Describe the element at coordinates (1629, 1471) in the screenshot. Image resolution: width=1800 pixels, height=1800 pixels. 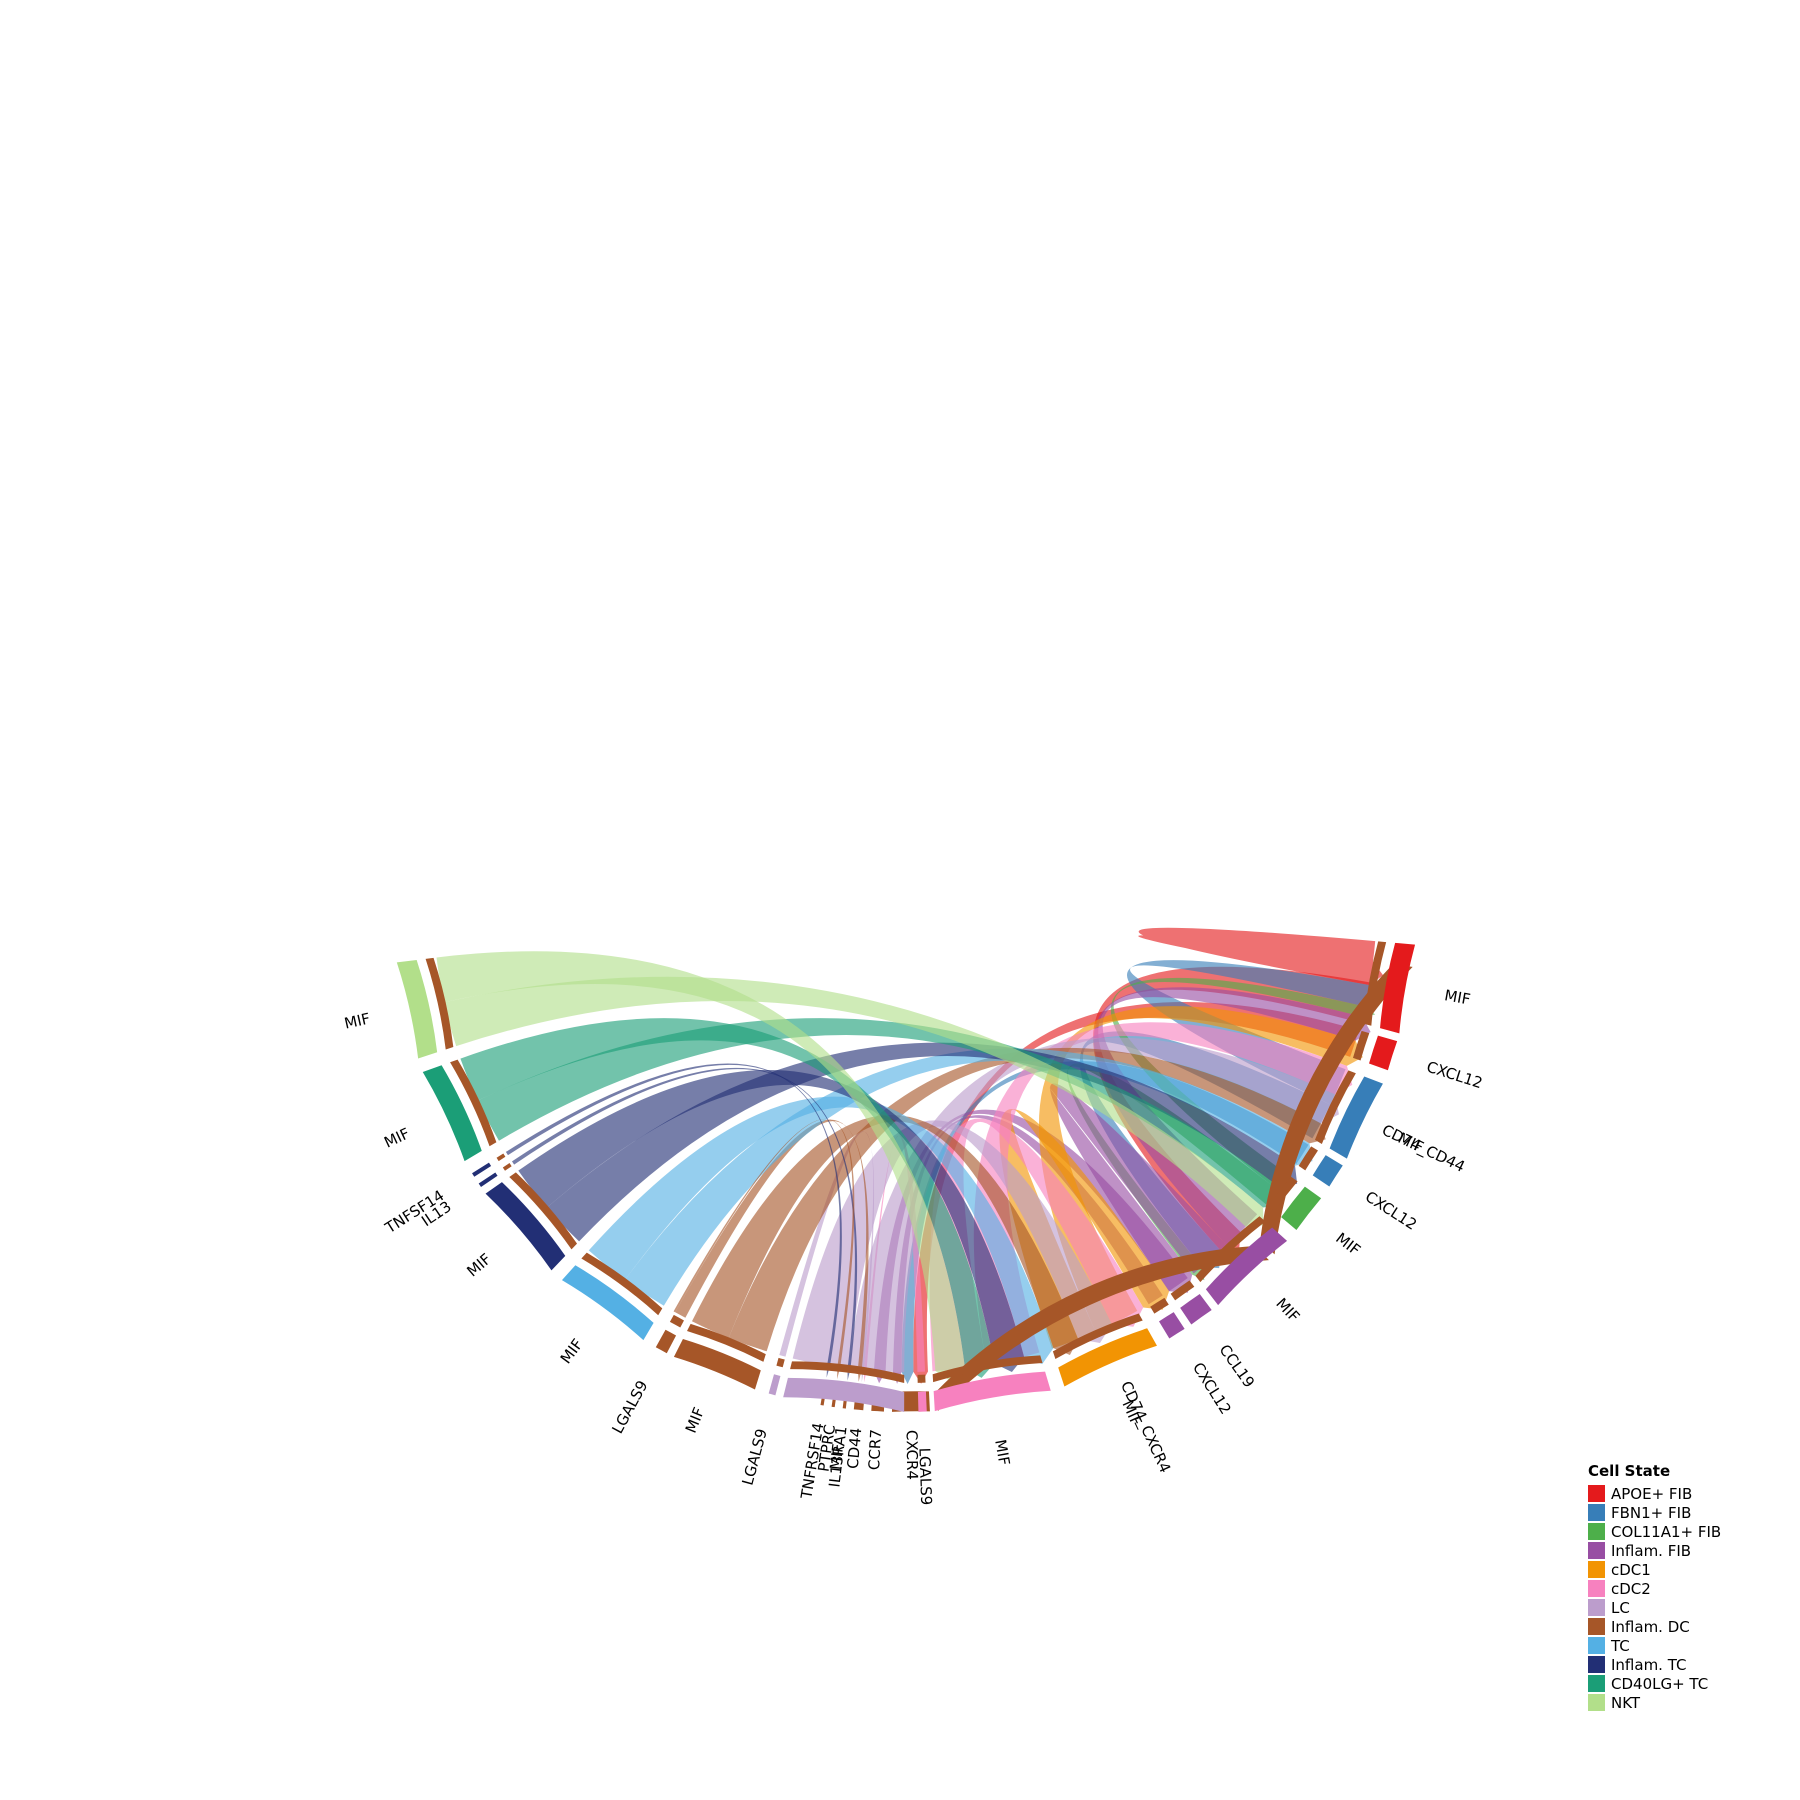
I see `legend-title: Cell State` at that location.